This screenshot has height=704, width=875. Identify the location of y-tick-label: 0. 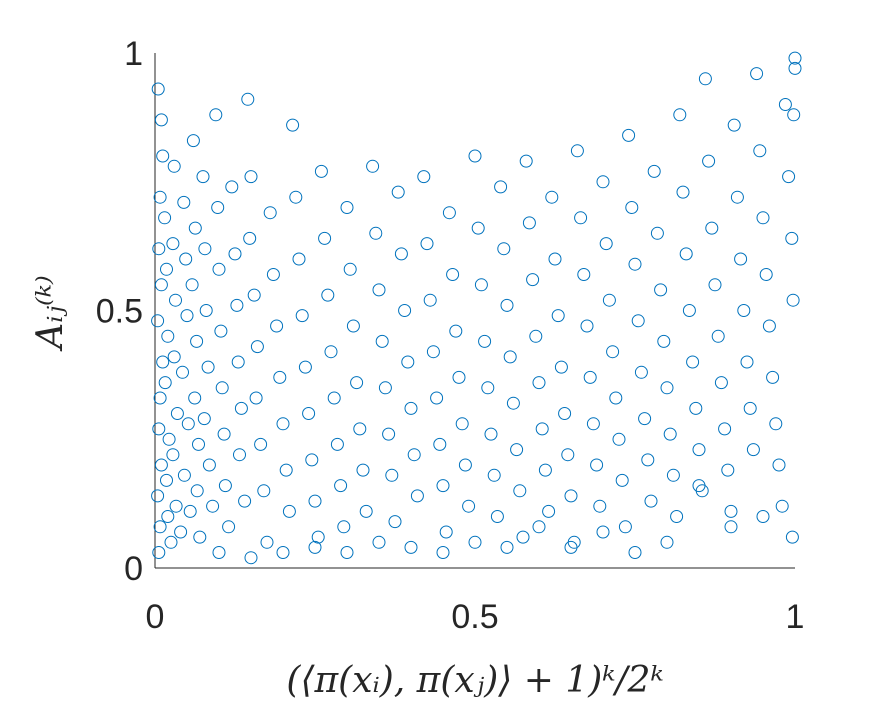
(133, 569).